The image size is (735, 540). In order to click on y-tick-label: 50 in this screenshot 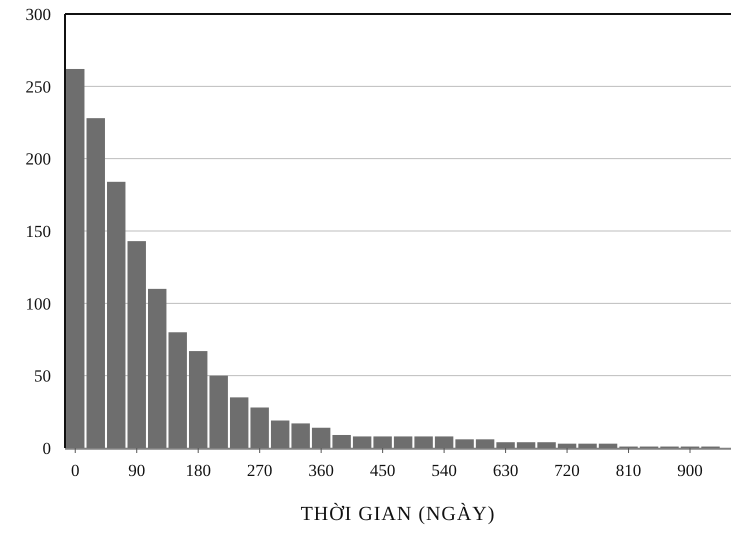, I will do `click(42, 376)`.